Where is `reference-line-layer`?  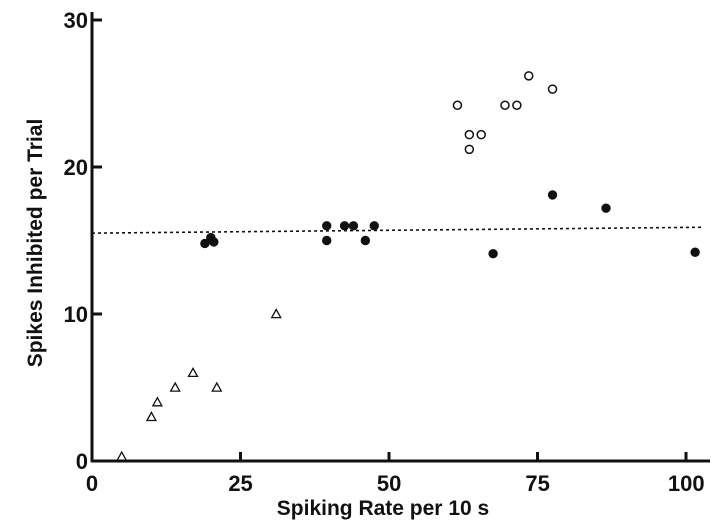
reference-line-layer is located at coordinates (397, 230).